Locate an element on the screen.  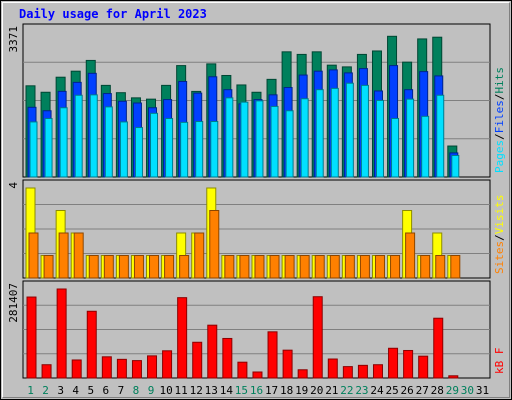
legend-item: Sites is located at coordinates (499, 257).